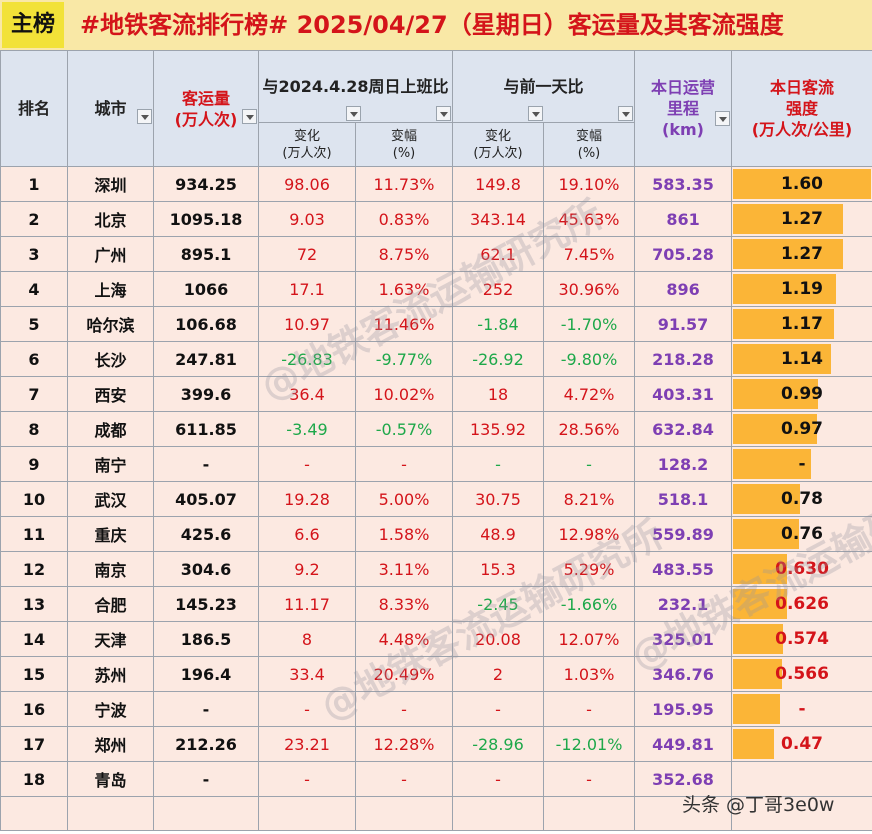  What do you see at coordinates (404, 394) in the screenshot?
I see `pct-2024-cell: 10.02%` at bounding box center [404, 394].